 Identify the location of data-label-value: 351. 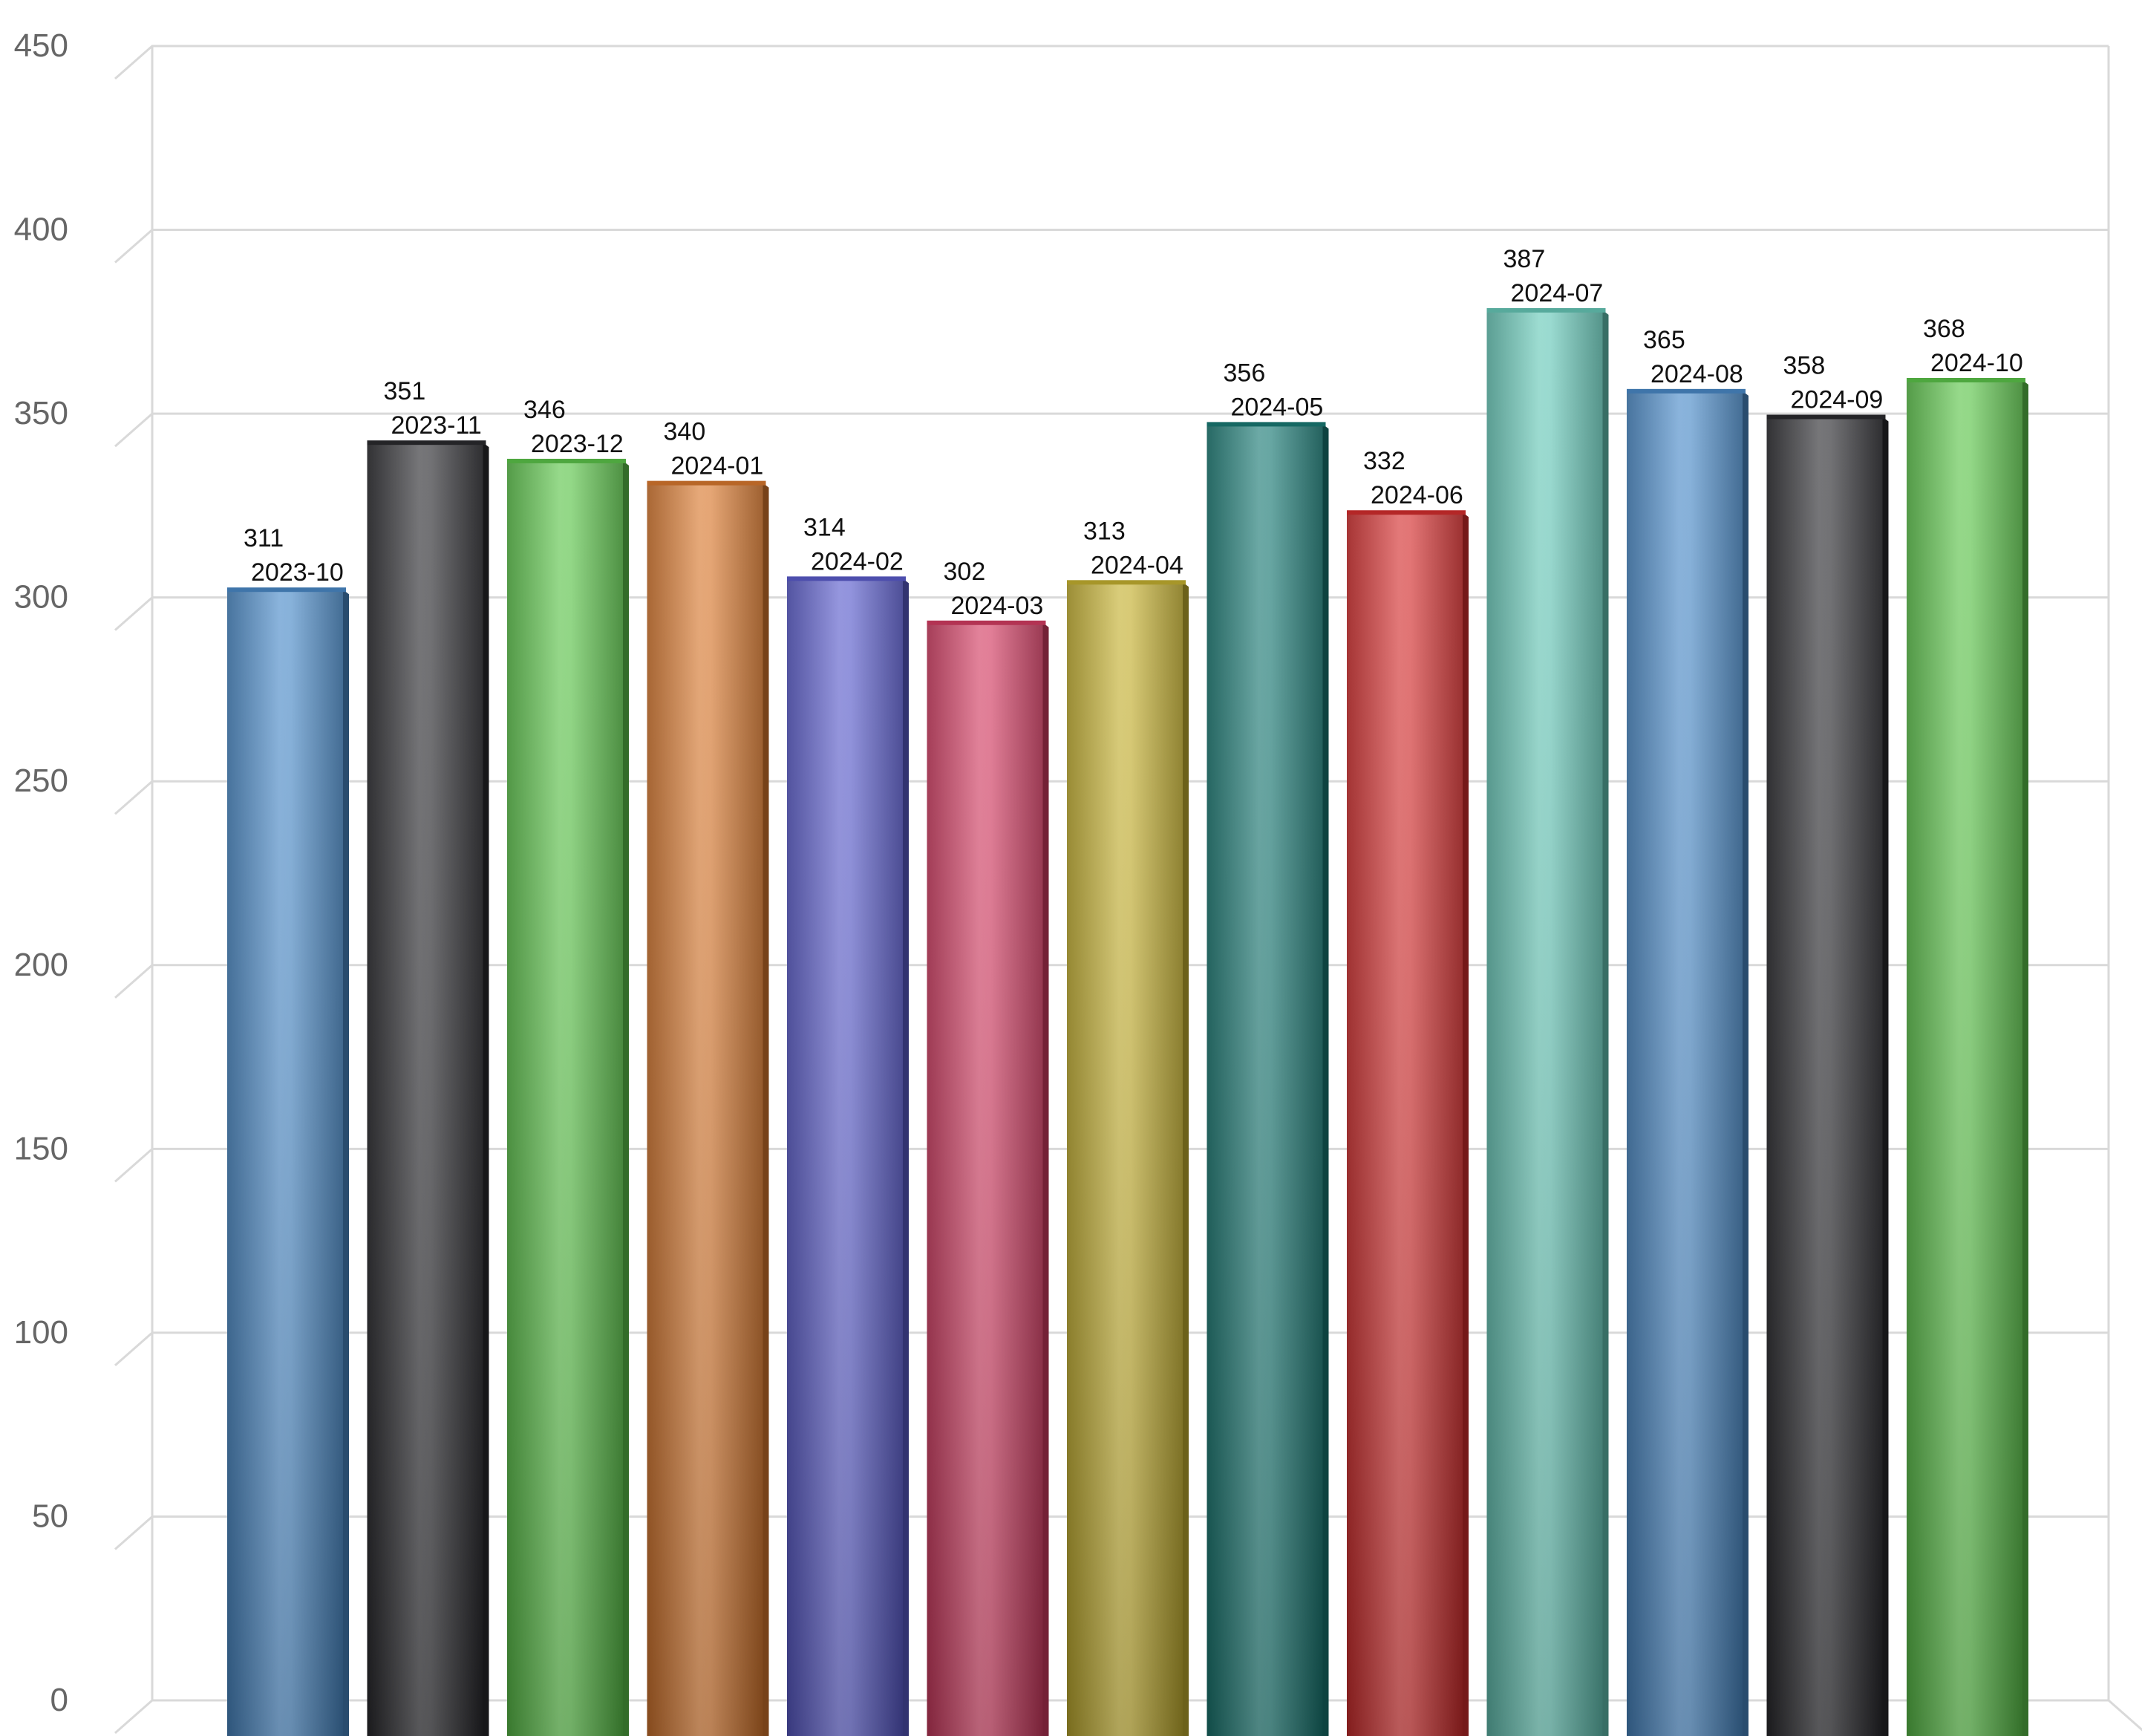
(405, 391).